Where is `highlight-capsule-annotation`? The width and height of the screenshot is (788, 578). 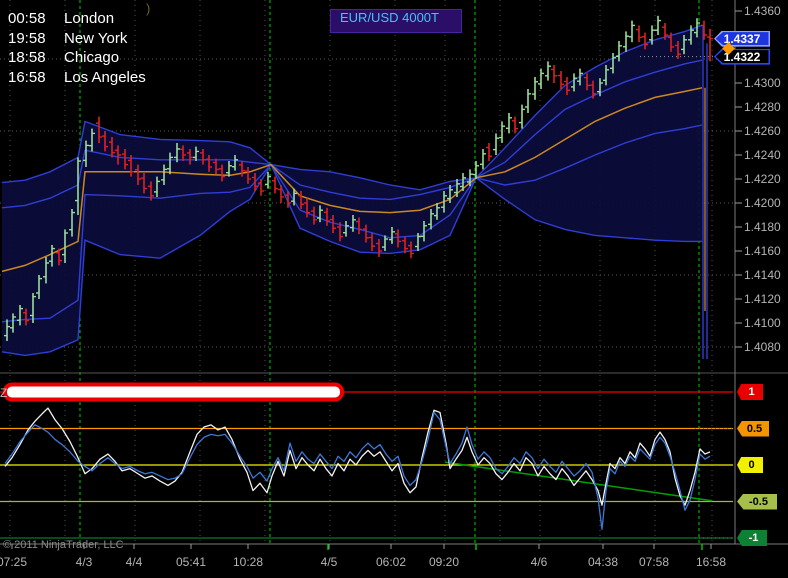 highlight-capsule-annotation is located at coordinates (173, 392).